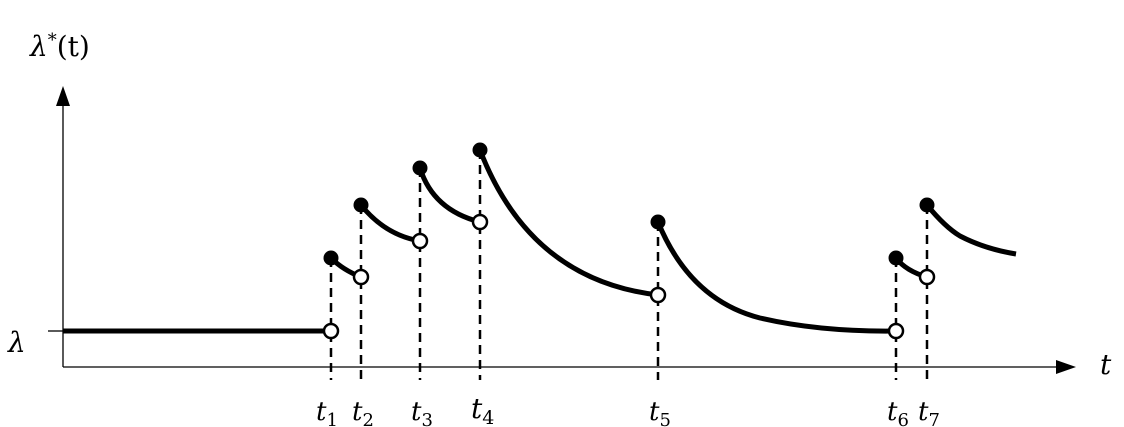  I want to click on event-label-2: t2, so click(363, 412).